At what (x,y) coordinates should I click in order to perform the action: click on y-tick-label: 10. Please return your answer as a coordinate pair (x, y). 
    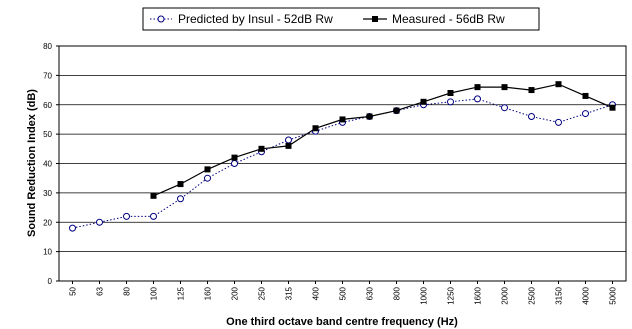
    Looking at the image, I should click on (47, 252).